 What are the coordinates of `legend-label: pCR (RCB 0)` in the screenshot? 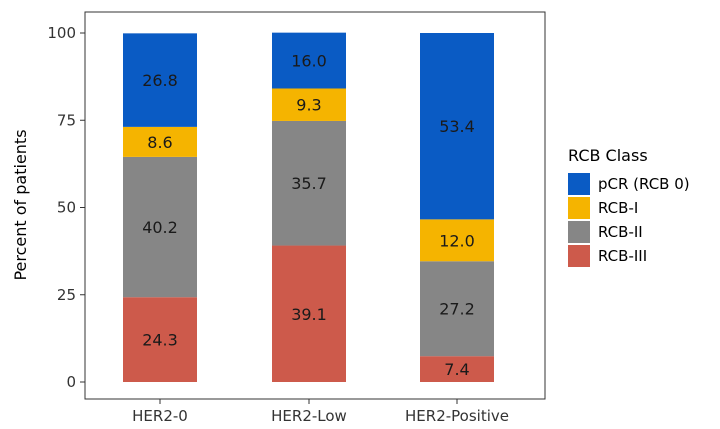 It's located at (644, 184).